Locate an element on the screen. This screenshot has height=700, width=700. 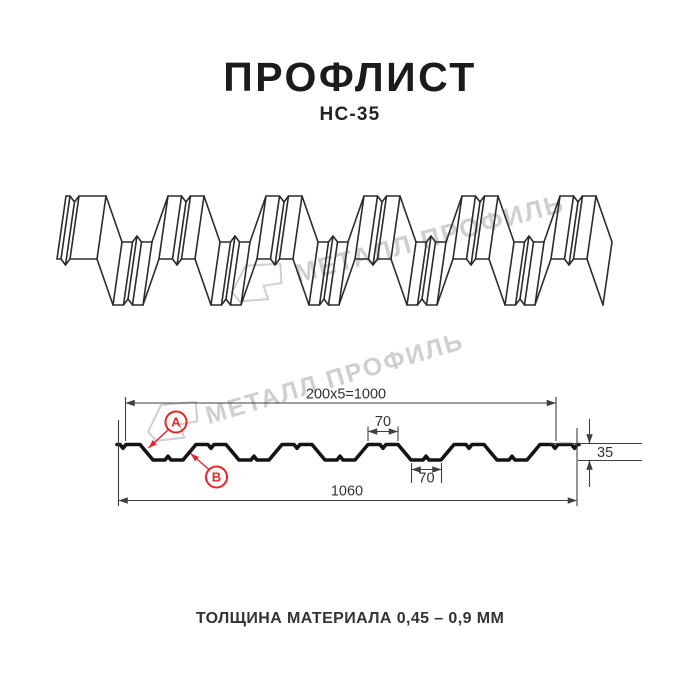
watermark-bottom: МЕТАЛЛ ПРОФИЛЬ is located at coordinates (306, 384).